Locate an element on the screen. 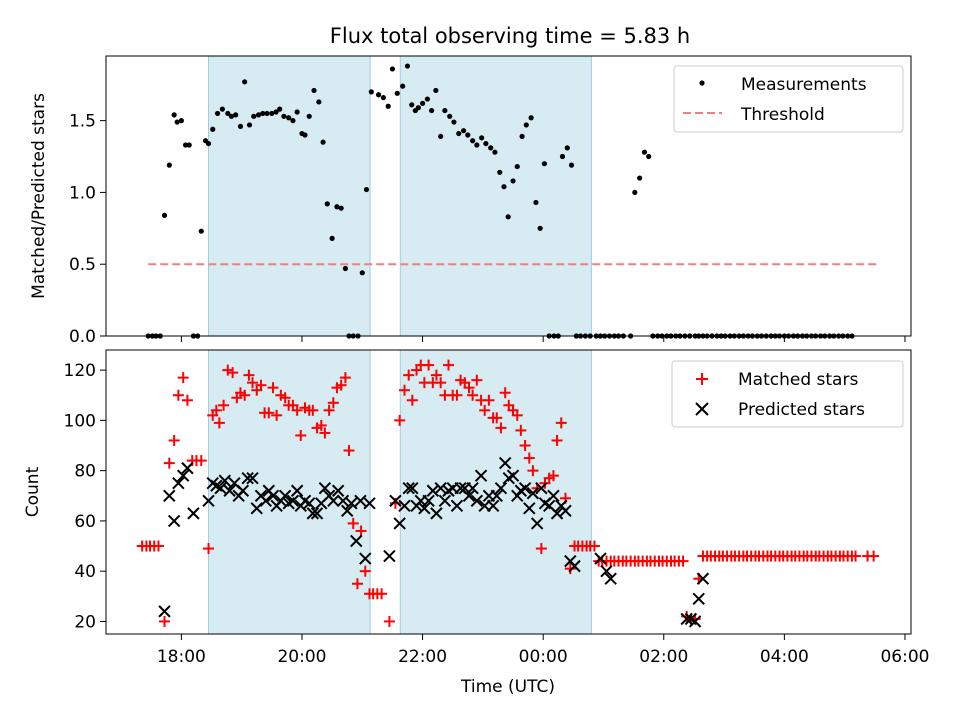 The image size is (960, 720). bottom-ytick-label: 100 is located at coordinates (80, 421).